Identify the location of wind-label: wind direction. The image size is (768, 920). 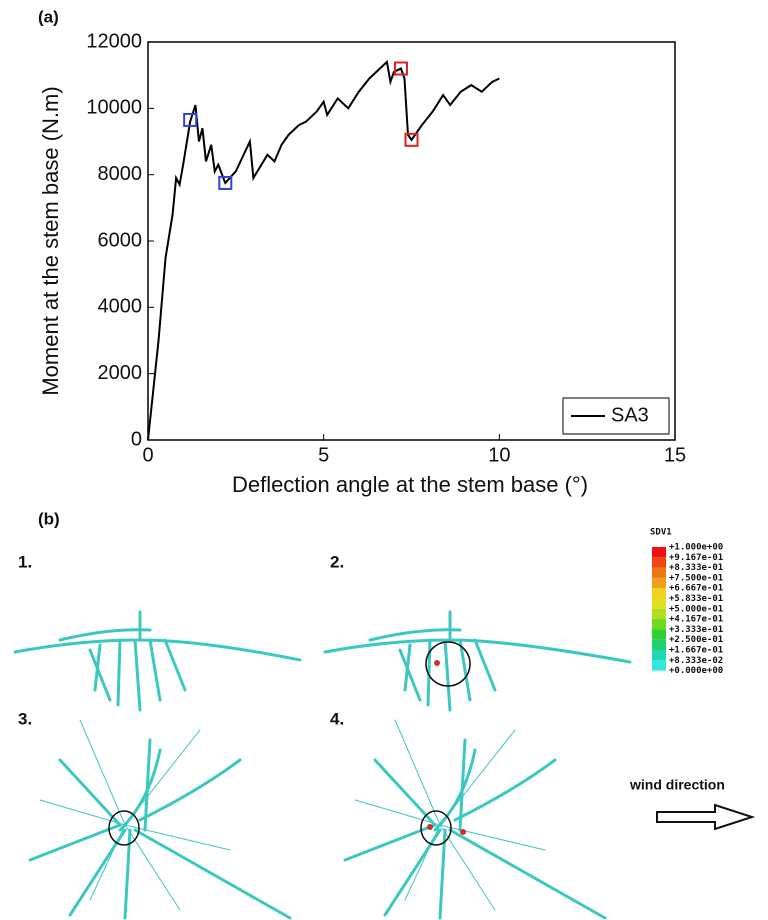
(677, 785).